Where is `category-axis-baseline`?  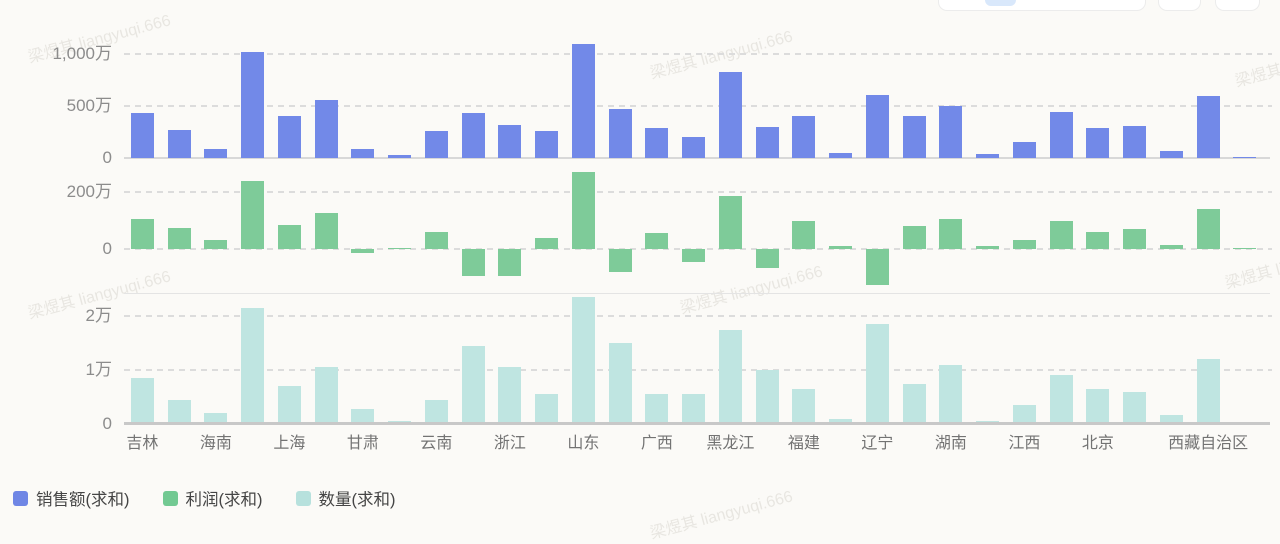 category-axis-baseline is located at coordinates (697, 423).